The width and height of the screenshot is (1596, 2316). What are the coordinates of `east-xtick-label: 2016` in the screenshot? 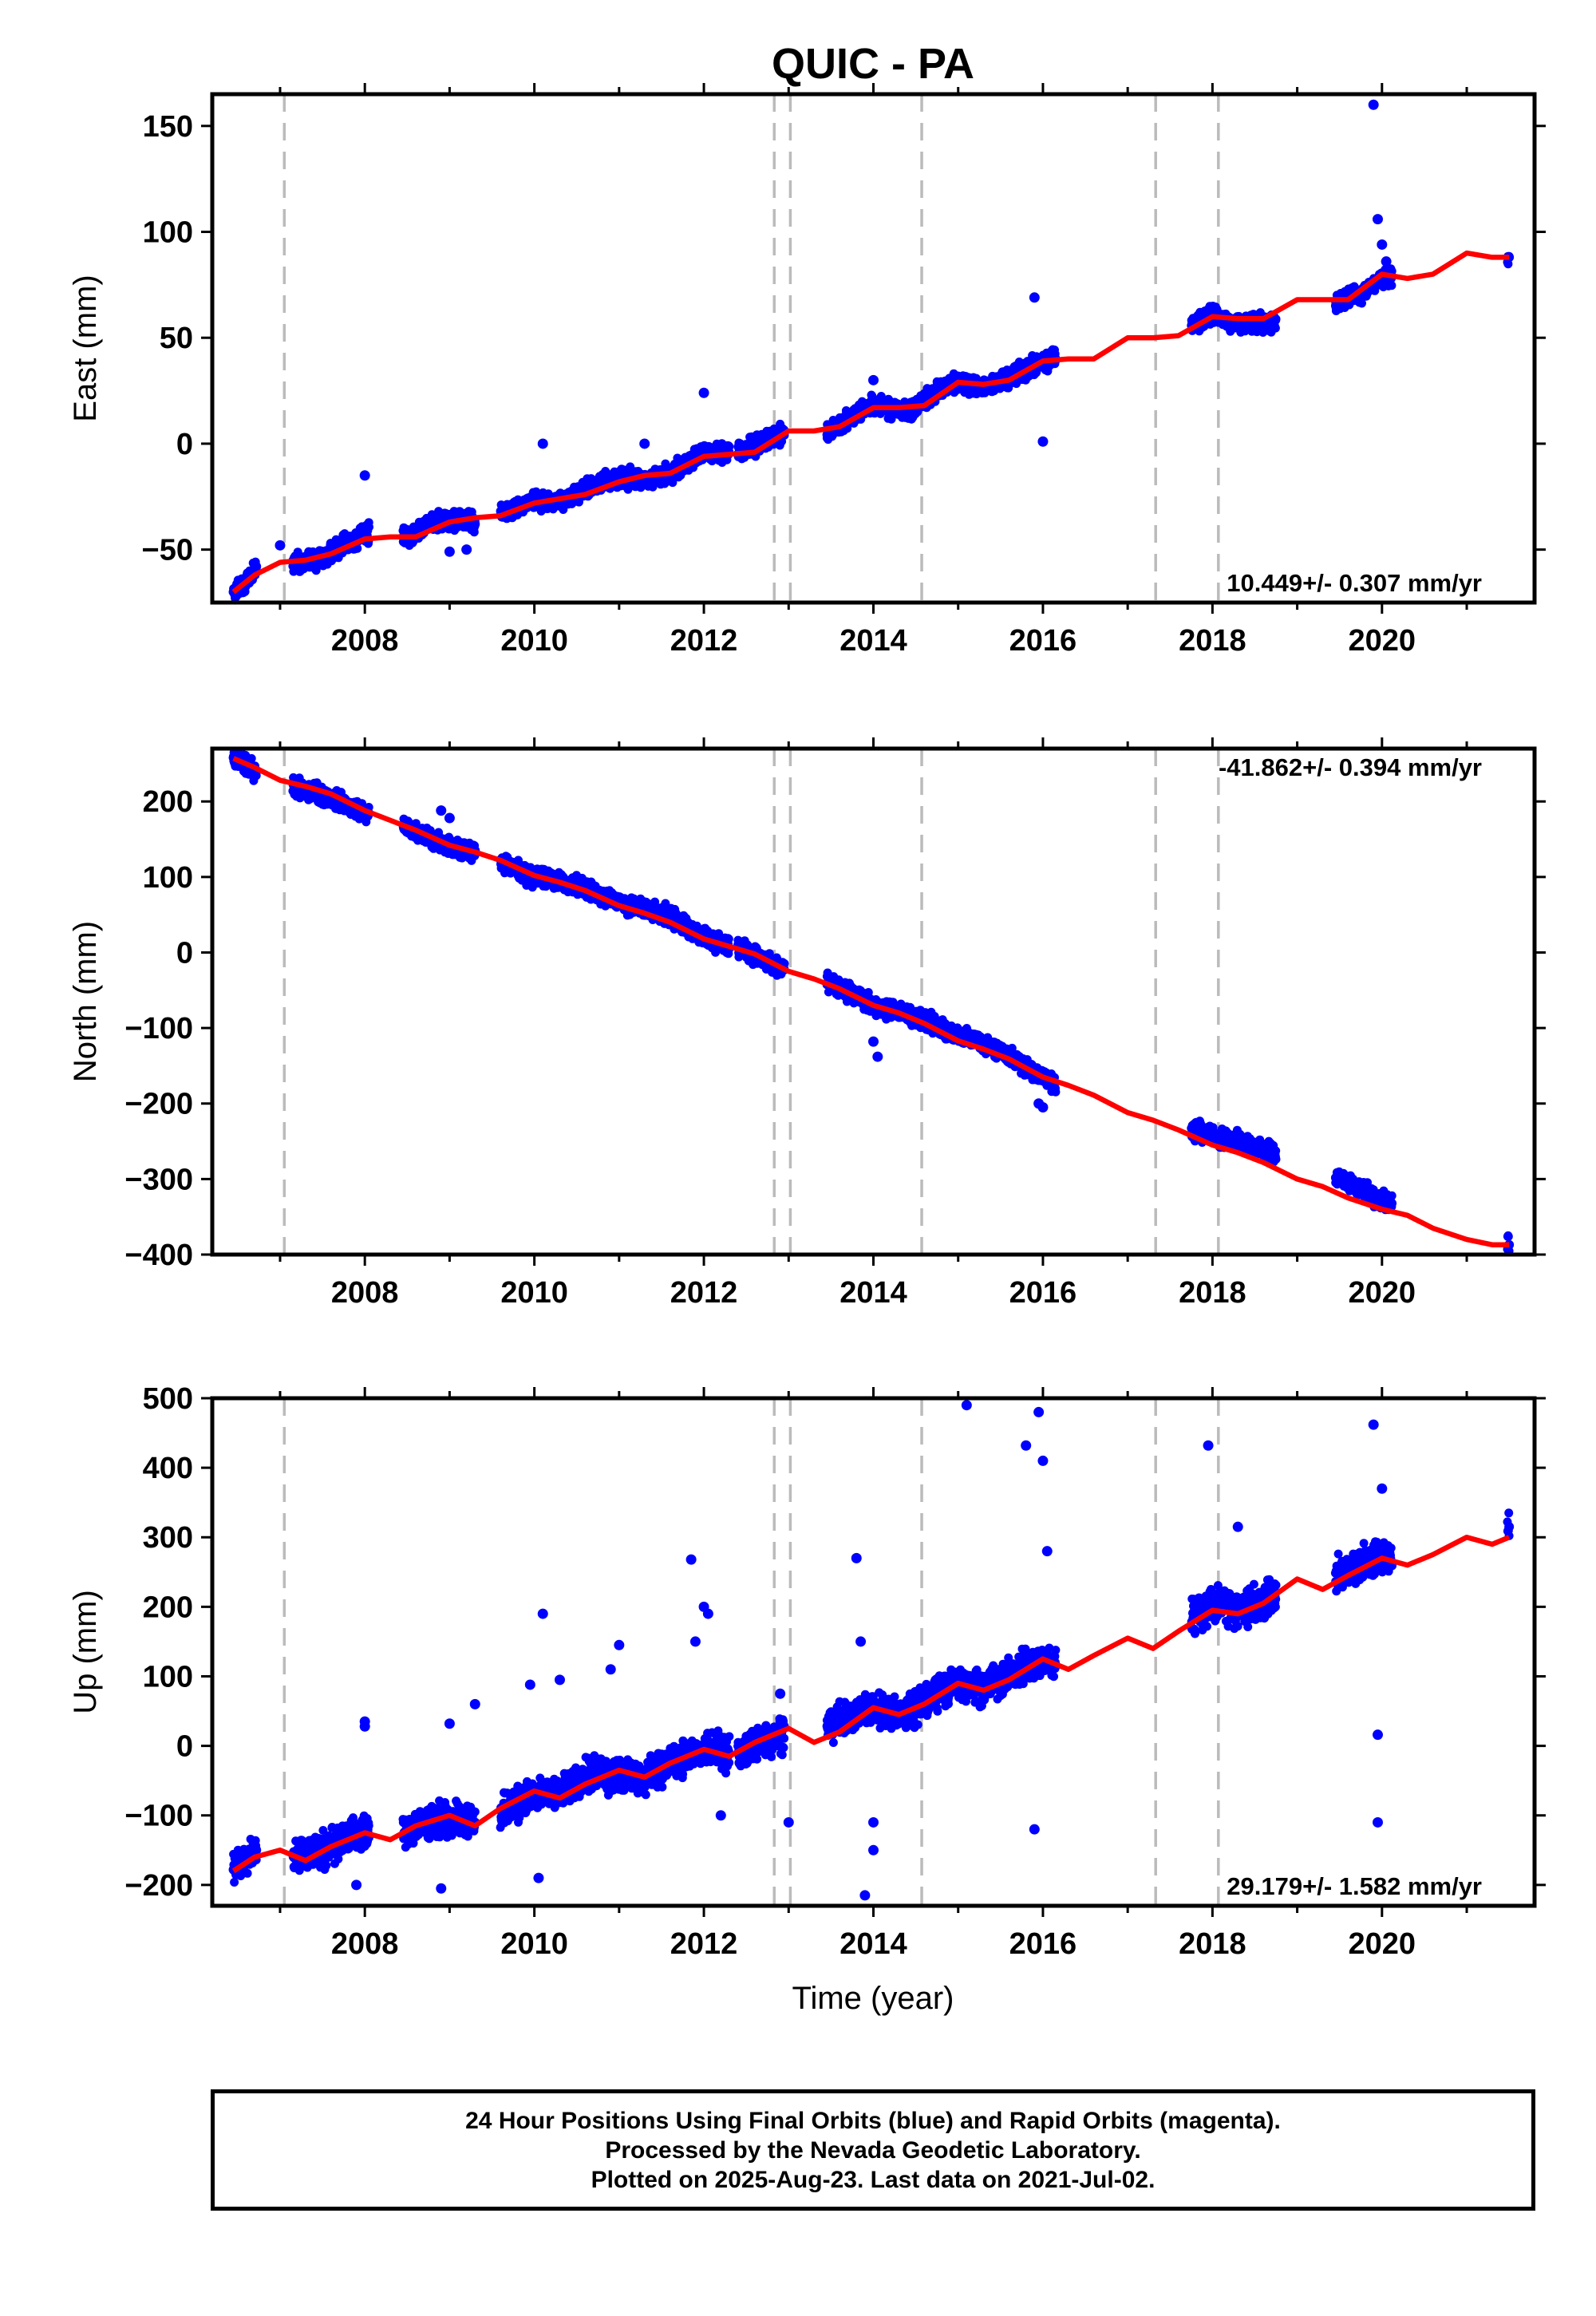 It's located at (1043, 641).